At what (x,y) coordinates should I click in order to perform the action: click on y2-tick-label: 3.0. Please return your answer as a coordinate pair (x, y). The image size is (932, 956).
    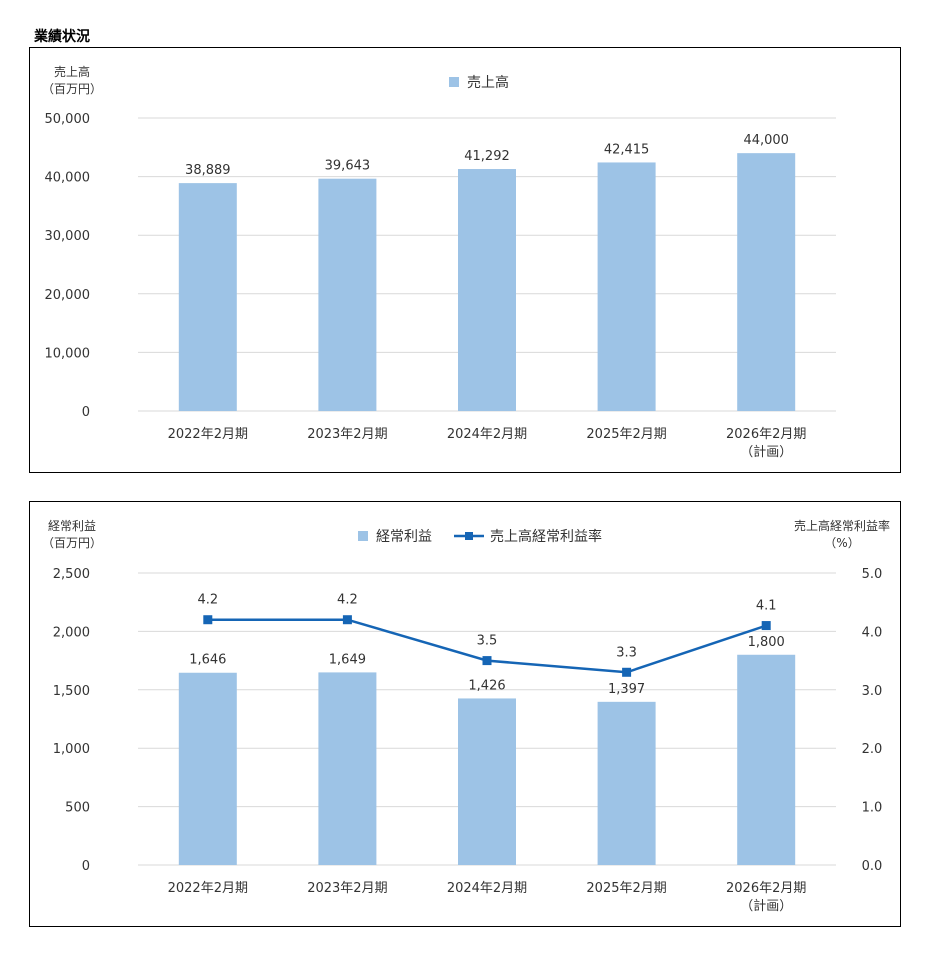
    Looking at the image, I should click on (872, 691).